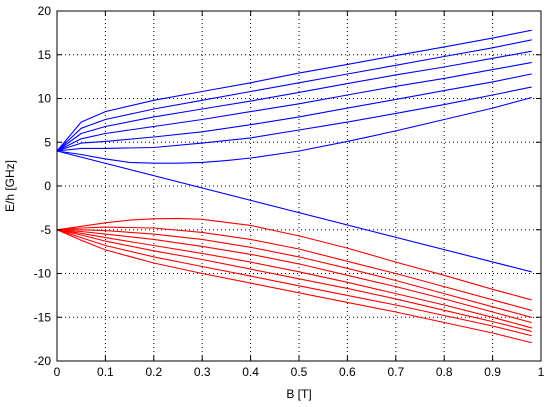 This screenshot has width=550, height=407. Describe the element at coordinates (541, 372) in the screenshot. I see `x-tick-label: 1` at that location.